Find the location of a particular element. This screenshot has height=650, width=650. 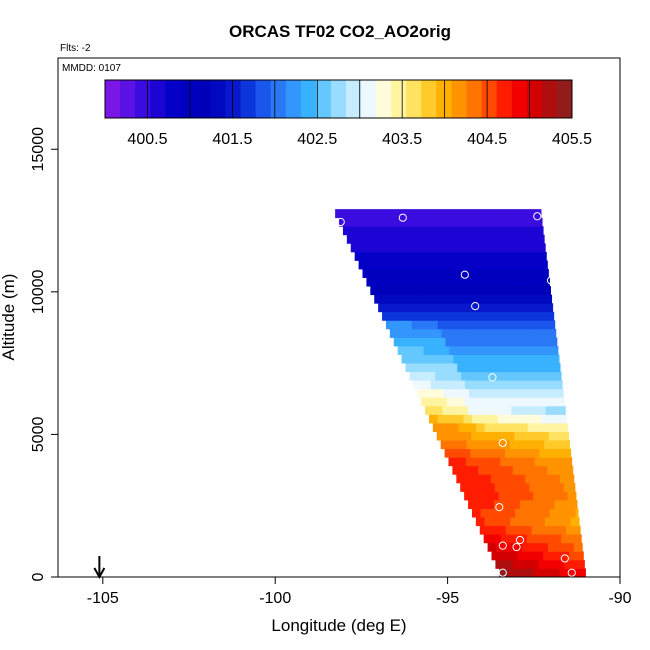

x-tick-label: -100 is located at coordinates (275, 598).